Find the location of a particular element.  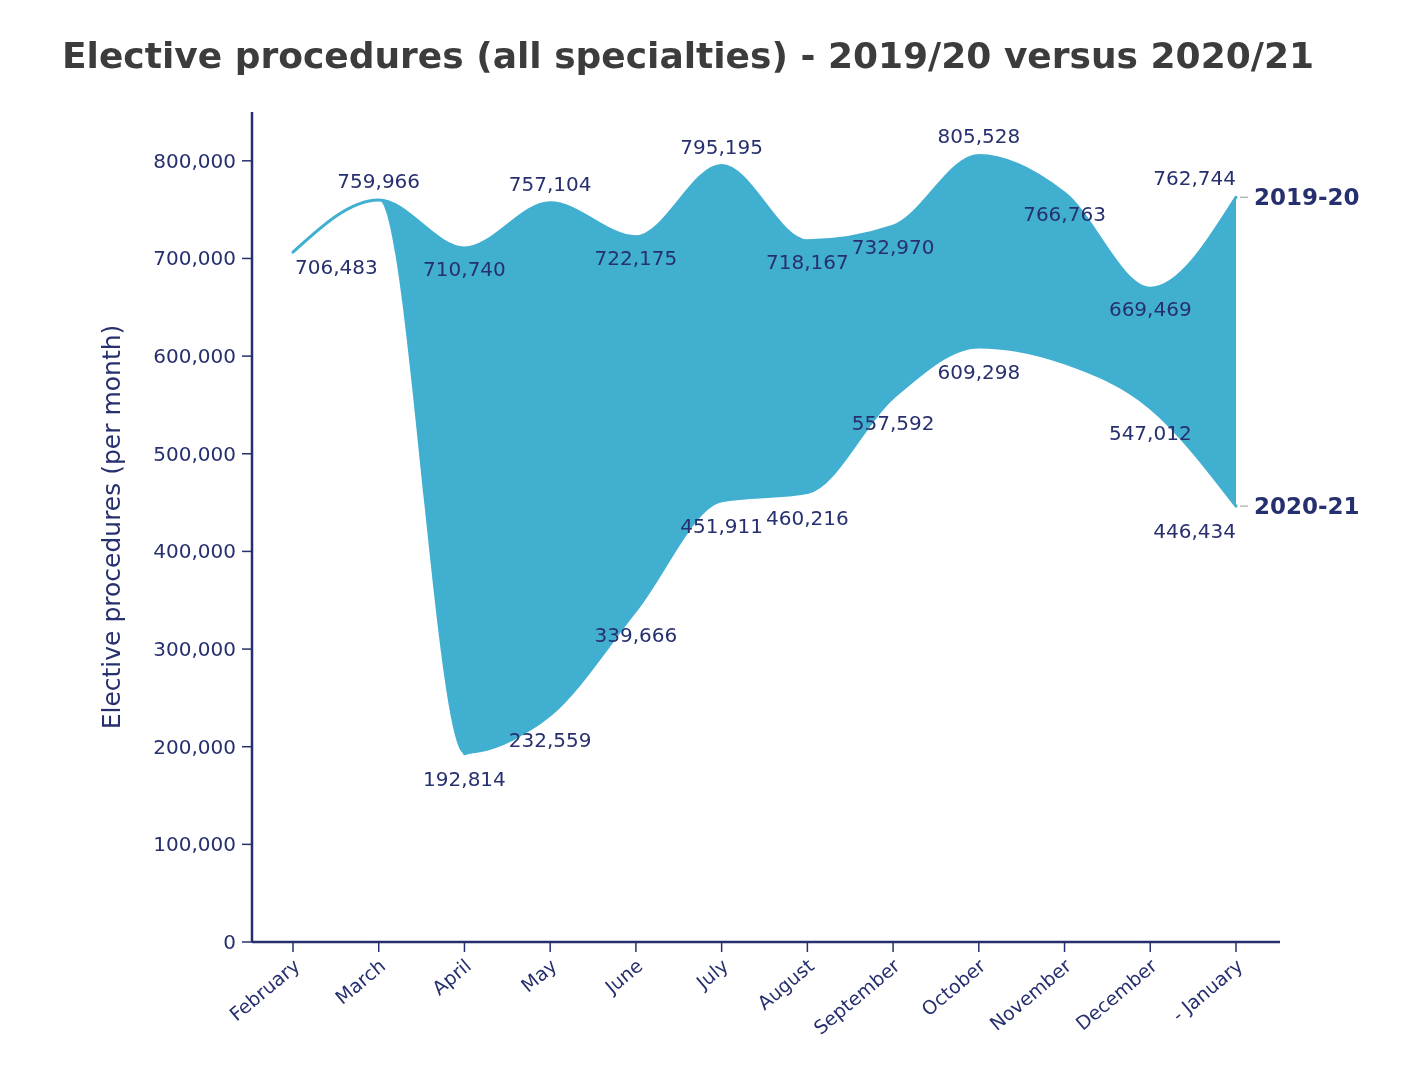

y-tick-label: 300,000 is located at coordinates (194, 649).